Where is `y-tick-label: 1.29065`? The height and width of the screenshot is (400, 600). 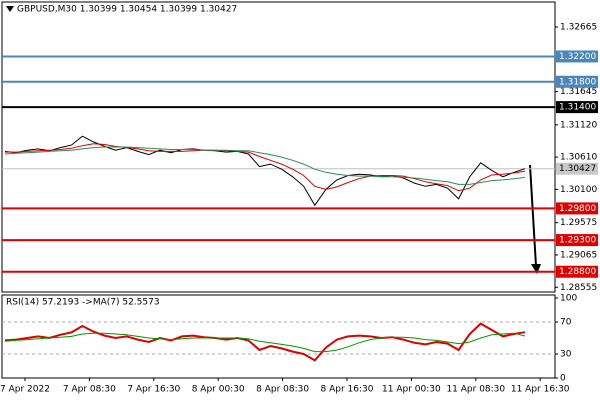 y-tick-label: 1.29065 is located at coordinates (578, 255).